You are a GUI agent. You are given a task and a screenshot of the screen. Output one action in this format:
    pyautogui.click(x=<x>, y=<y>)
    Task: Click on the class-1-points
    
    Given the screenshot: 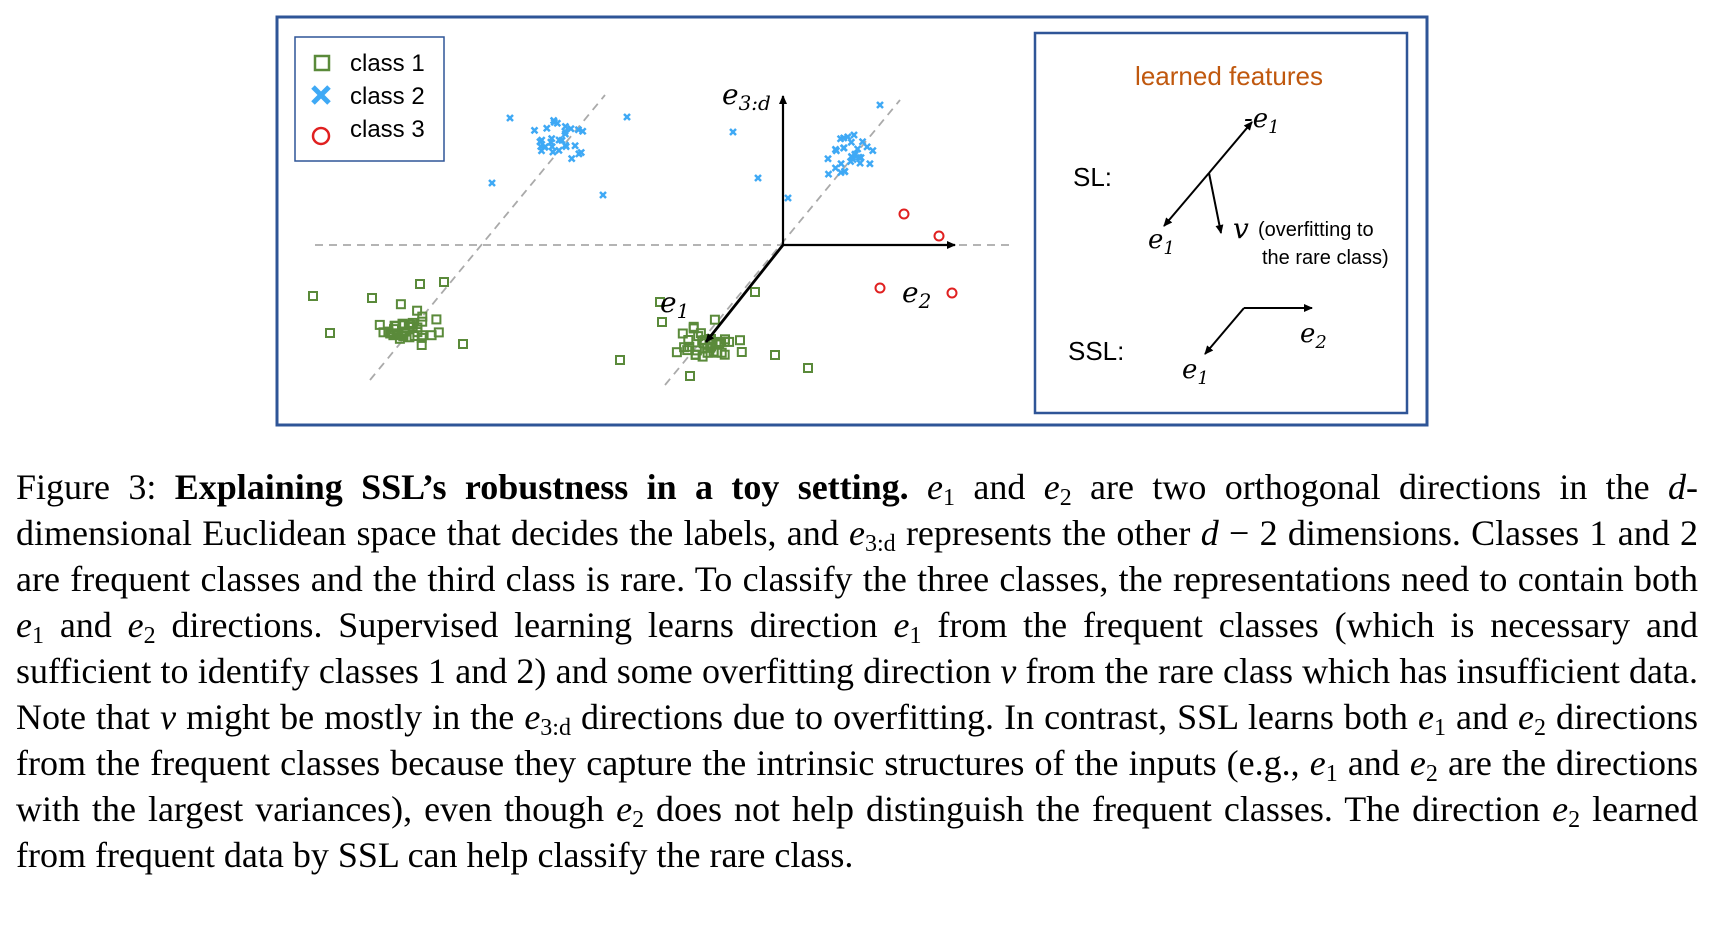 What is the action you would take?
    pyautogui.click(x=560, y=329)
    